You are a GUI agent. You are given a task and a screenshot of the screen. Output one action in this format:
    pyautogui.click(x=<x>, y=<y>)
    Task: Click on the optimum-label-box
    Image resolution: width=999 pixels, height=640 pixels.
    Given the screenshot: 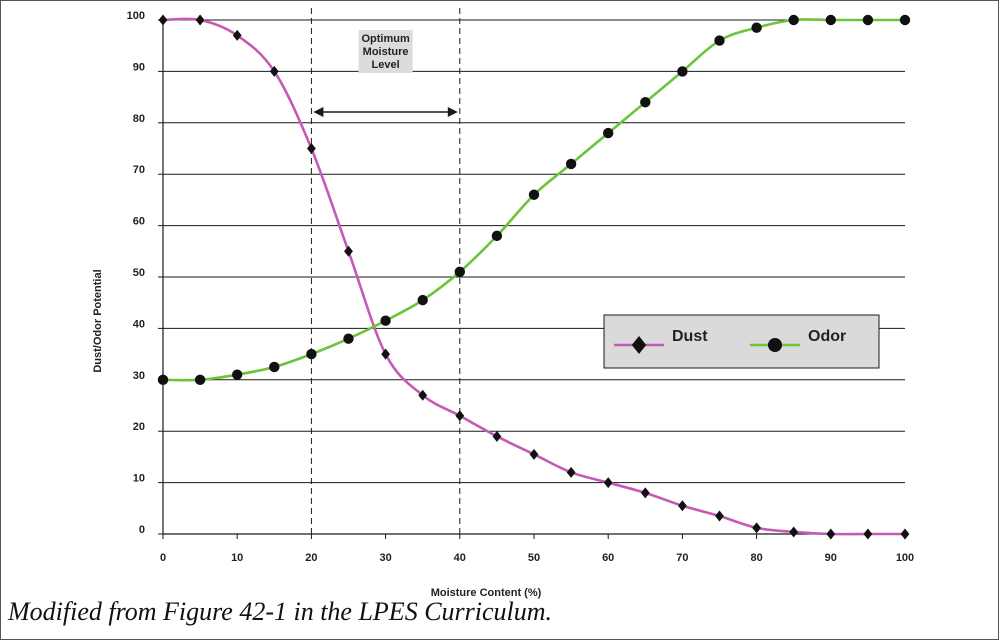 What is the action you would take?
    pyautogui.click(x=385, y=51)
    